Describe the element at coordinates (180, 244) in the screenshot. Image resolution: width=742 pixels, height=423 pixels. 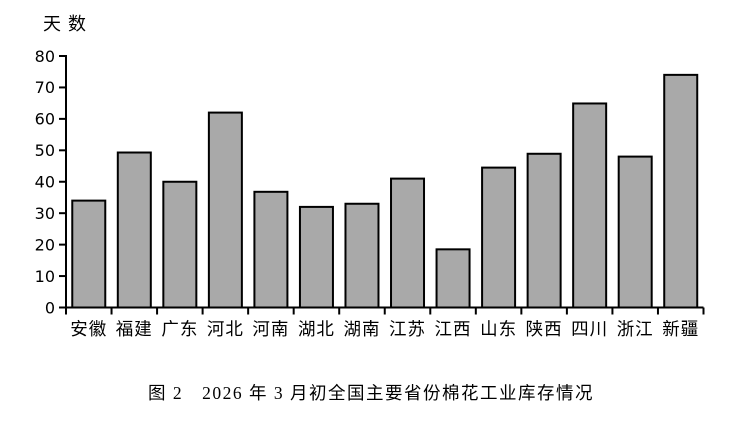
I see `bar-广东` at that location.